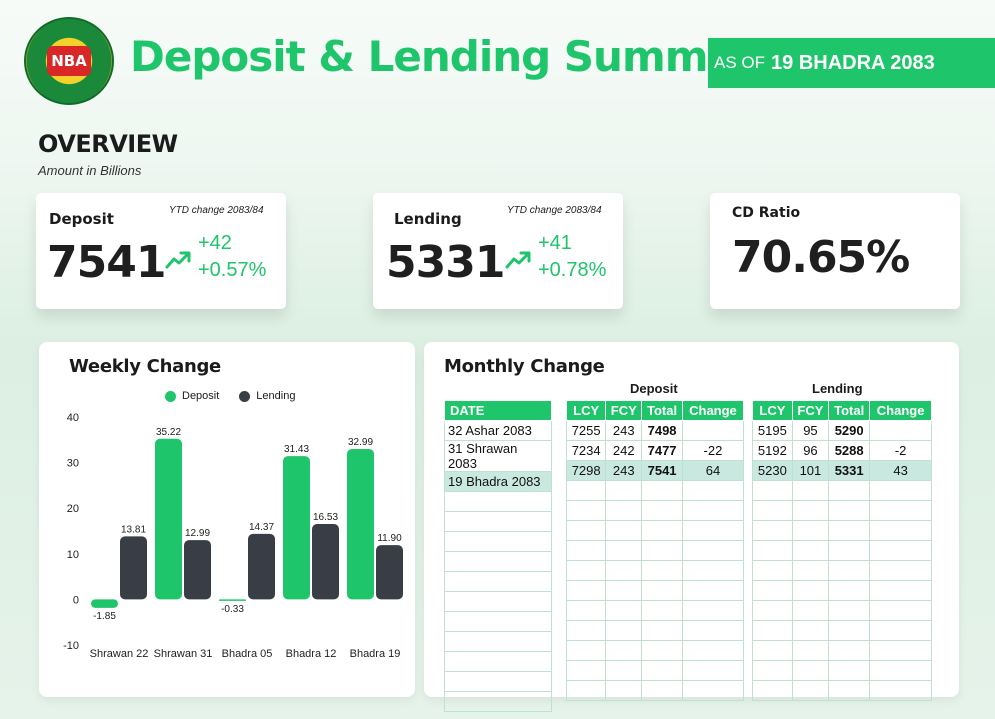 Image resolution: width=995 pixels, height=719 pixels. Describe the element at coordinates (554, 210) in the screenshot. I see `lending-ytd-label: YTD change 2083/84` at that location.